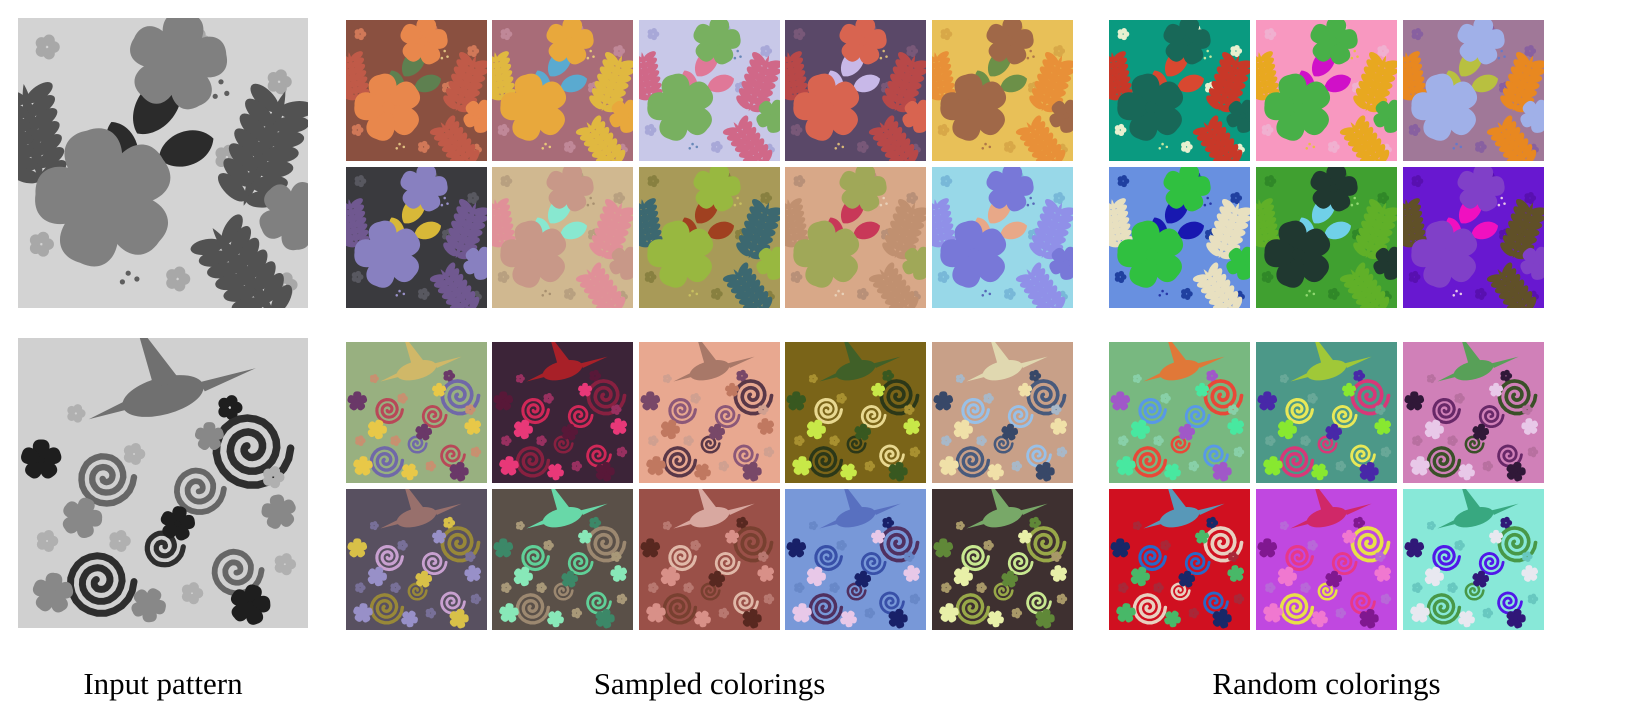 The image size is (1634, 716). Describe the element at coordinates (163, 683) in the screenshot. I see `caption-input-pattern: Input pattern` at that location.